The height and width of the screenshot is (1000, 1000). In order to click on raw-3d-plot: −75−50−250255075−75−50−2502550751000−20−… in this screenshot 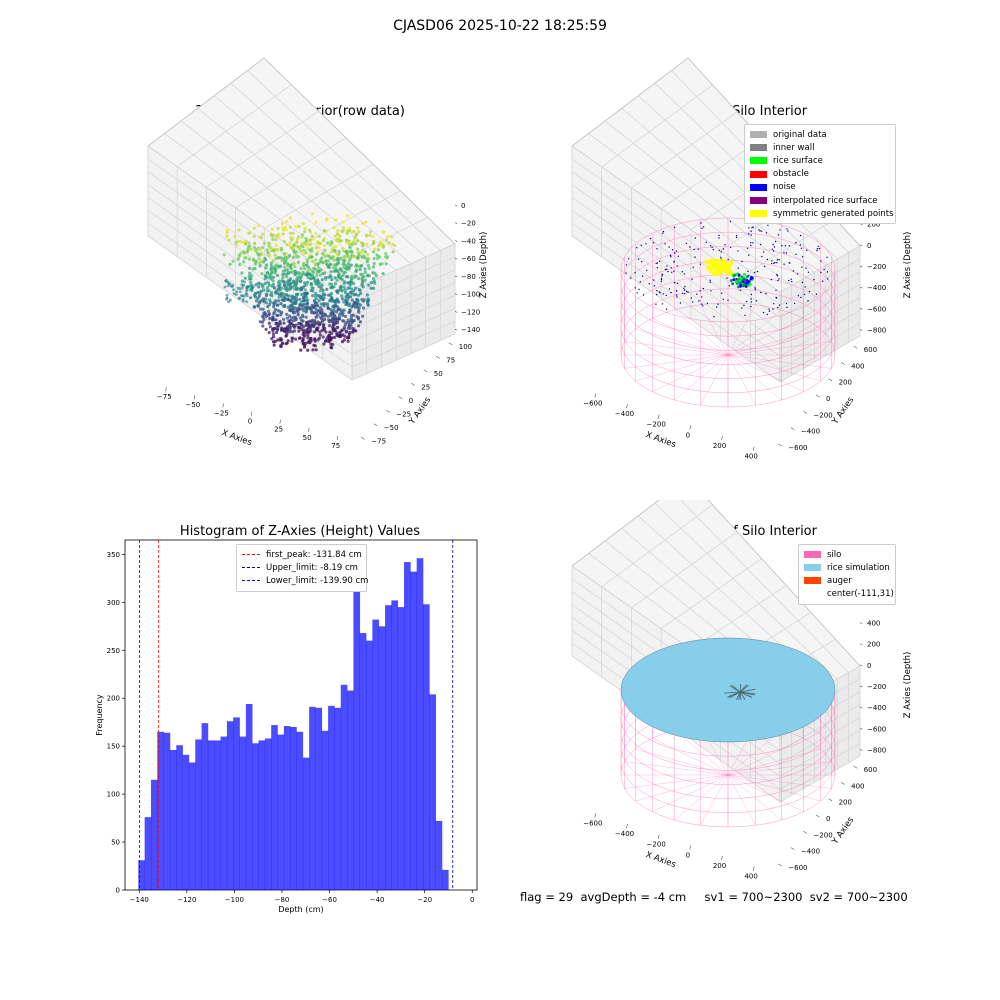, I will do `click(318, 253)`.